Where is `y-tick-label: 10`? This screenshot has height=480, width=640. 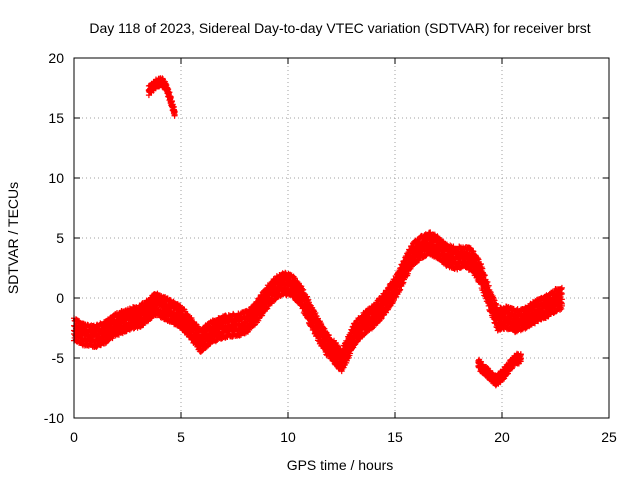
y-tick-label: 10 is located at coordinates (56, 178).